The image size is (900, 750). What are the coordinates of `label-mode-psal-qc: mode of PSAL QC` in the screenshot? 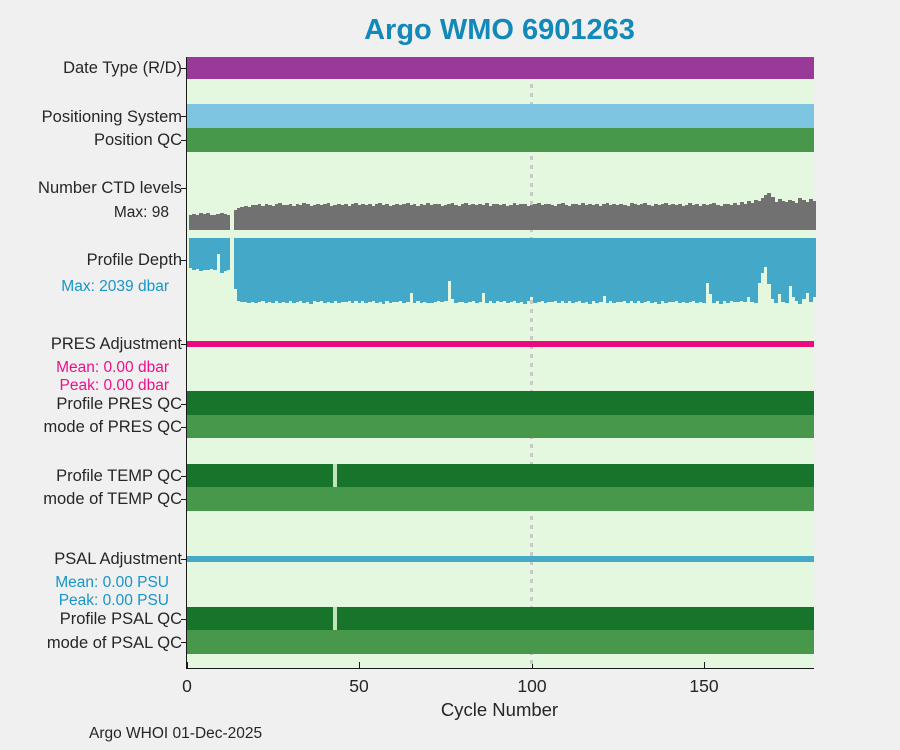 It's located at (114, 643).